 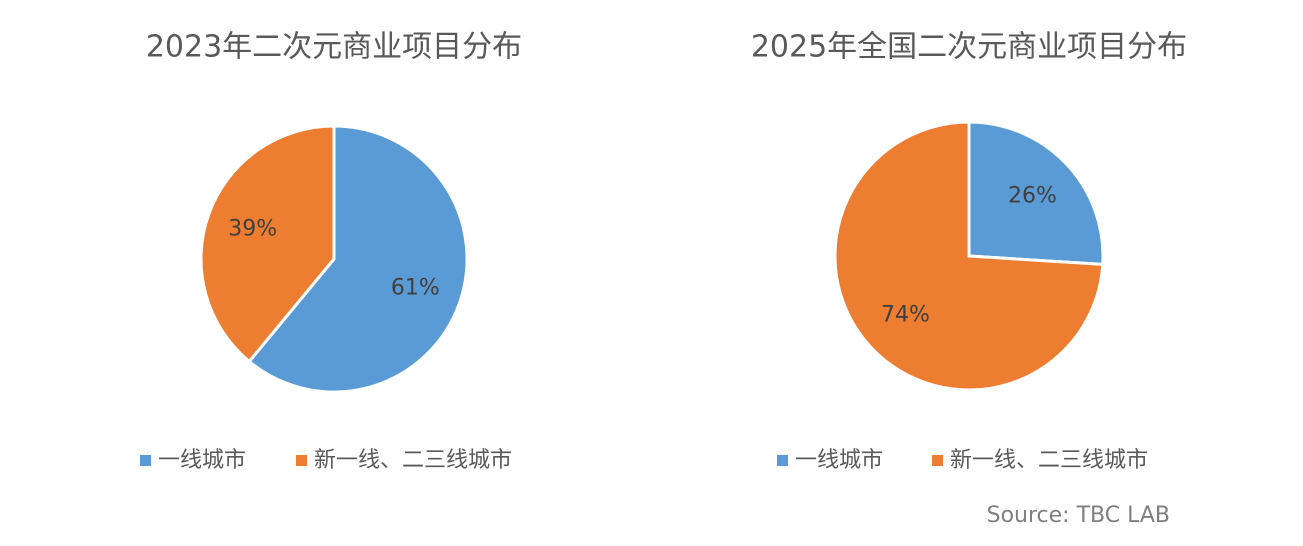 What do you see at coordinates (415, 287) in the screenshot?
I see `data-label: 61%` at bounding box center [415, 287].